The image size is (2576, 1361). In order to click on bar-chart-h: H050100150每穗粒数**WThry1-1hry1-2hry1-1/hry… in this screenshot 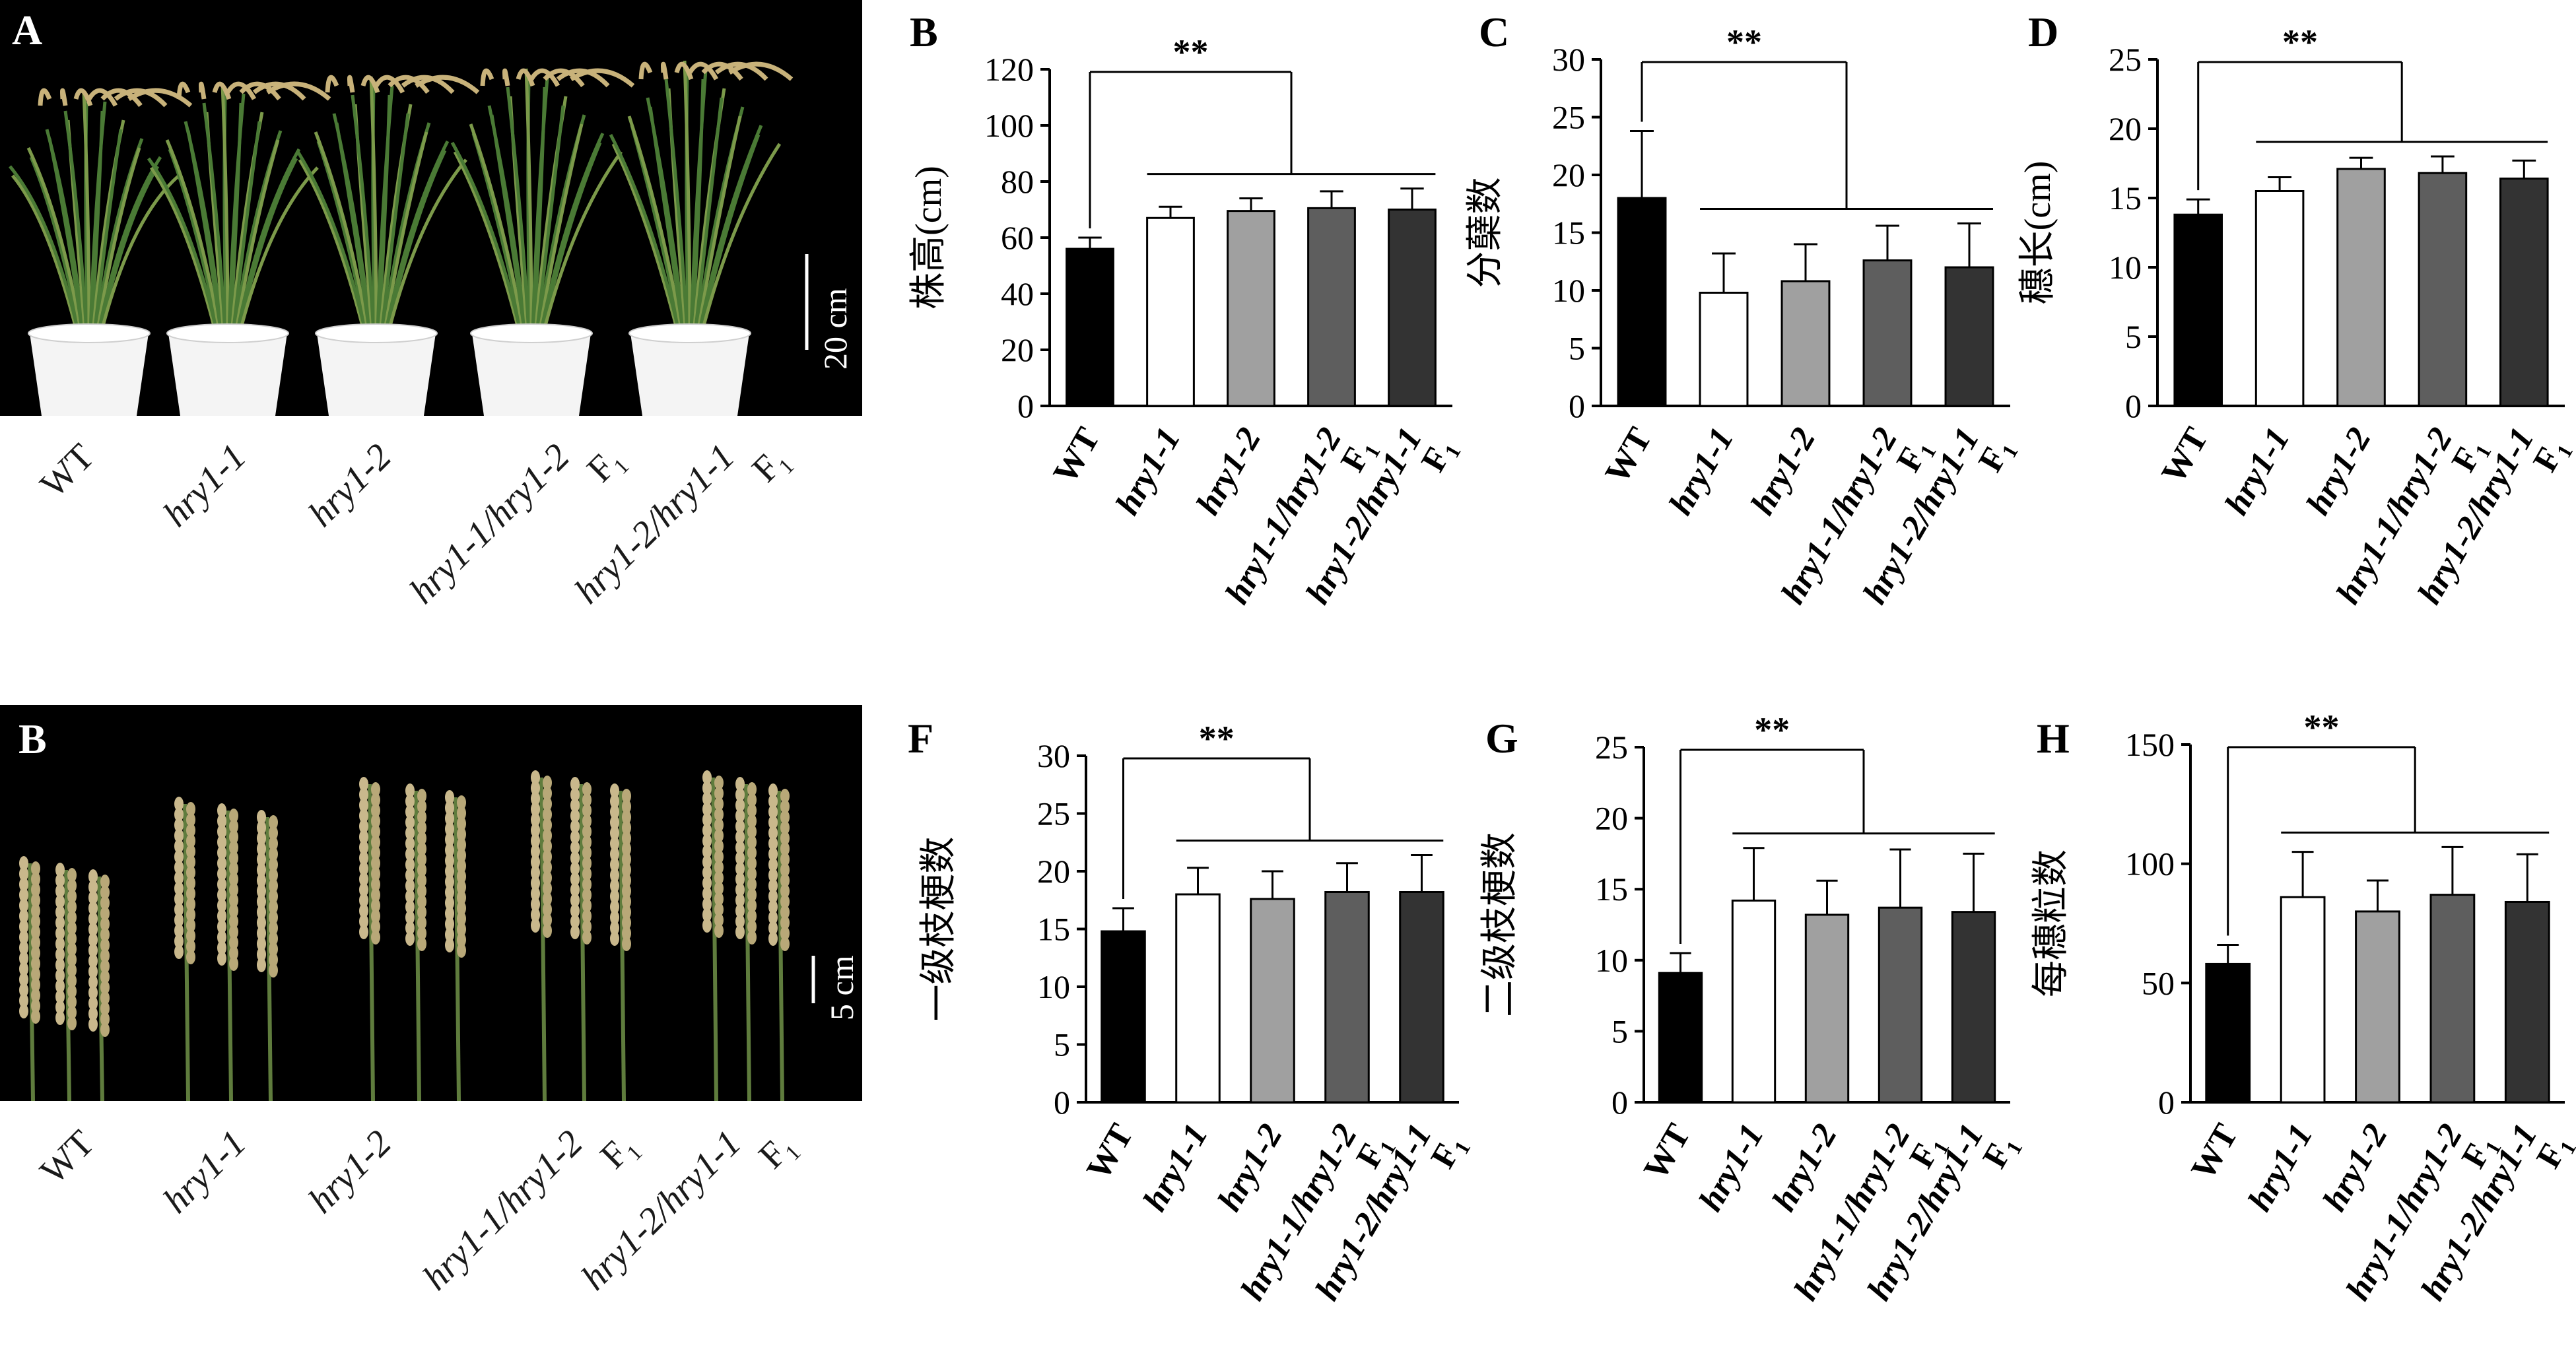, I will do `click(2303, 1008)`.